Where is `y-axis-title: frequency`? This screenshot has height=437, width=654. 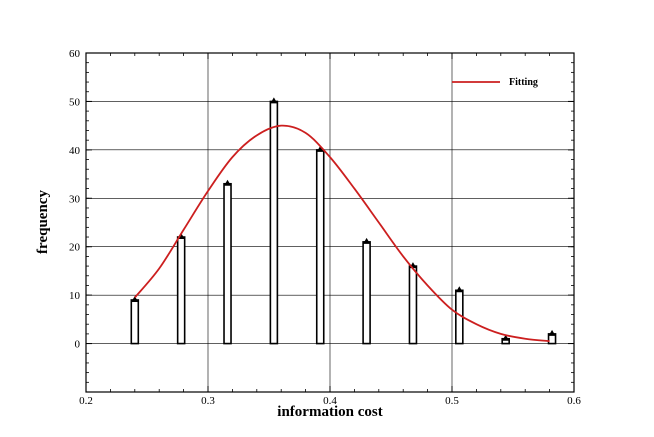
y-axis-title: frequency is located at coordinates (43, 222).